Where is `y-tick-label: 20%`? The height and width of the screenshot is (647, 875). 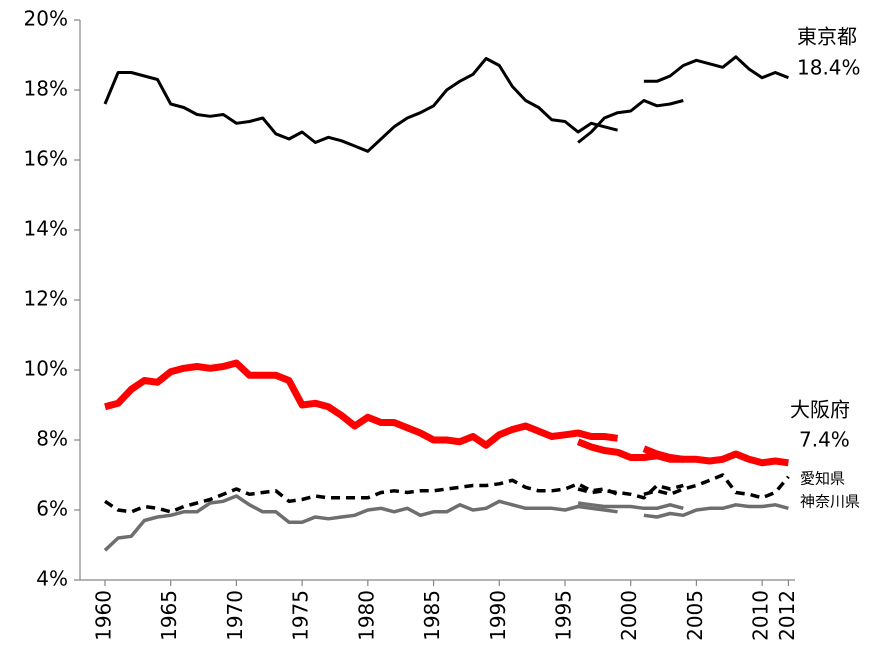
y-tick-label: 20% is located at coordinates (46, 19).